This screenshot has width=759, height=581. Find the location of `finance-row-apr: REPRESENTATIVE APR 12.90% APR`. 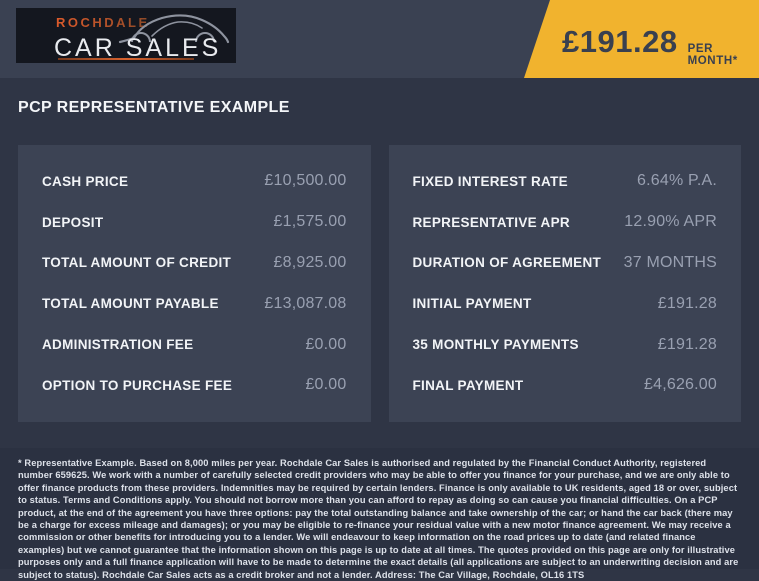

finance-row-apr: REPRESENTATIVE APR 12.90% APR is located at coordinates (565, 222).